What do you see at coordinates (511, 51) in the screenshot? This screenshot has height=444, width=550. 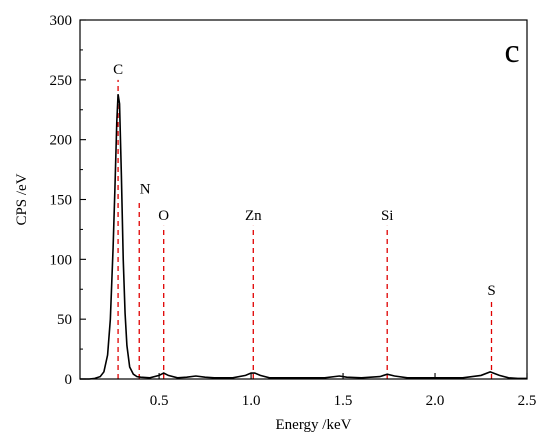 I see `panel-label: c` at bounding box center [511, 51].